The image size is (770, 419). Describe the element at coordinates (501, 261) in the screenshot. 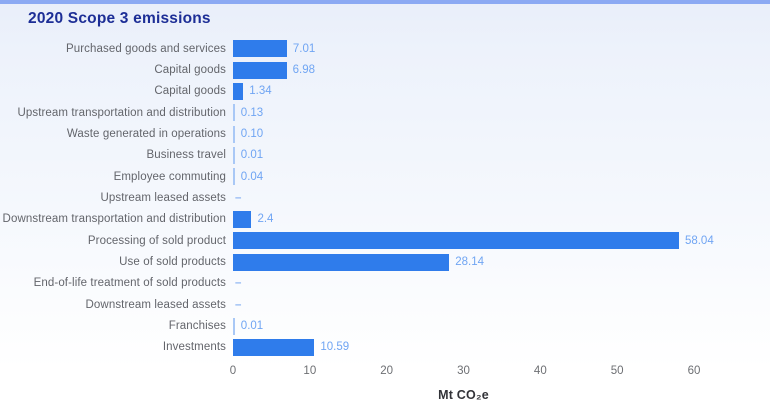

I see `bar-track: 28.14` at that location.